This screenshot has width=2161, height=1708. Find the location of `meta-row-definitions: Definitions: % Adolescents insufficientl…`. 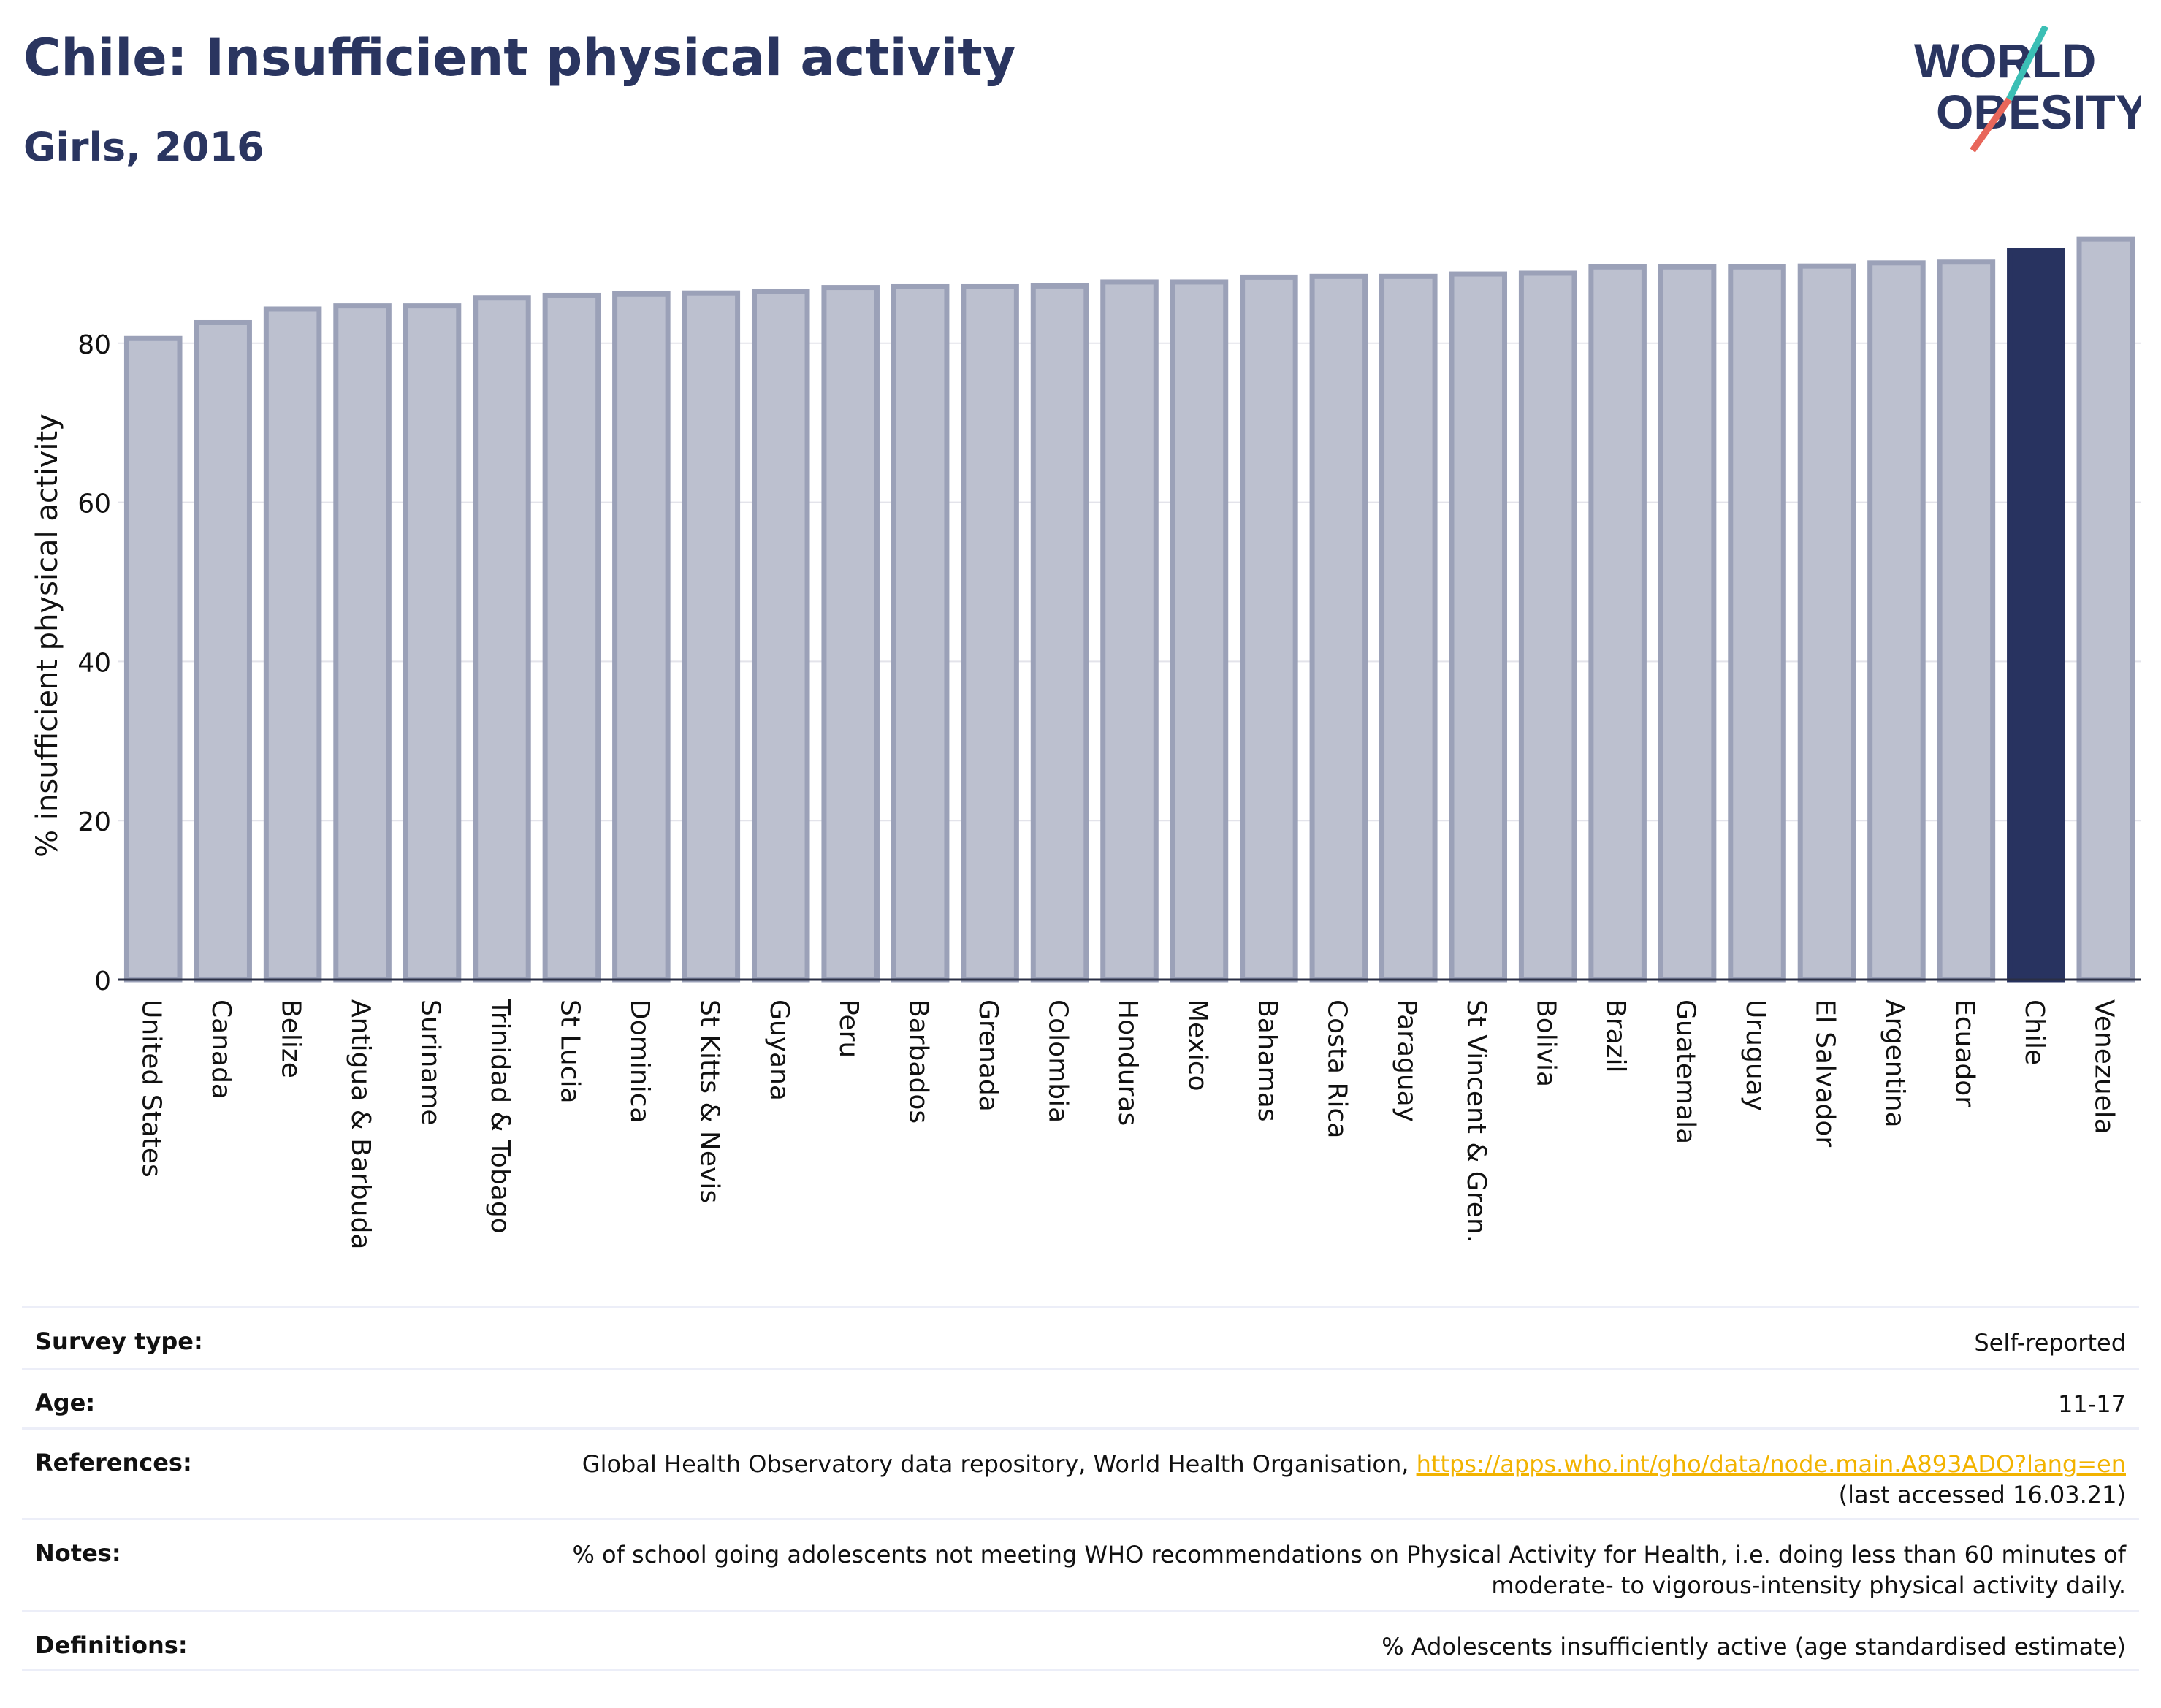

meta-row-definitions: Definitions: % Adolescents insufficientl… is located at coordinates (1080, 1640).